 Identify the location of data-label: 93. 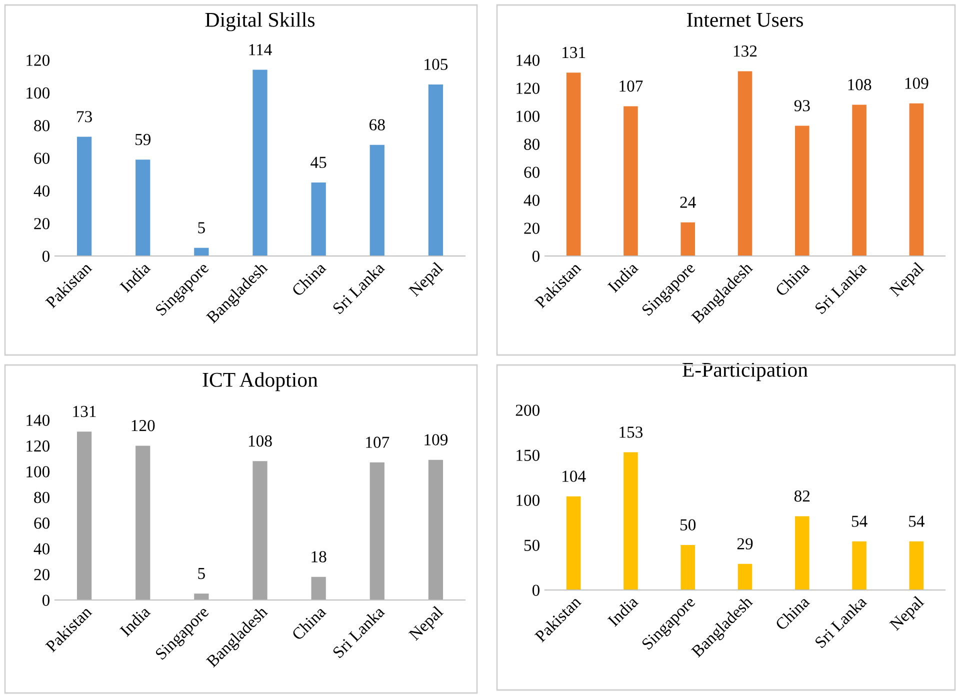
(802, 106).